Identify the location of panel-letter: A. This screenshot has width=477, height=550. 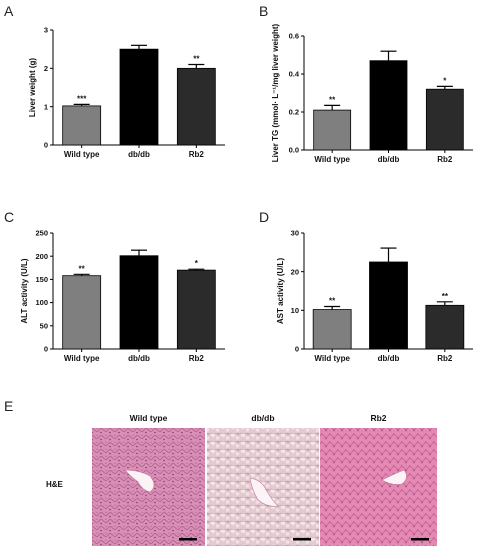
(9, 11).